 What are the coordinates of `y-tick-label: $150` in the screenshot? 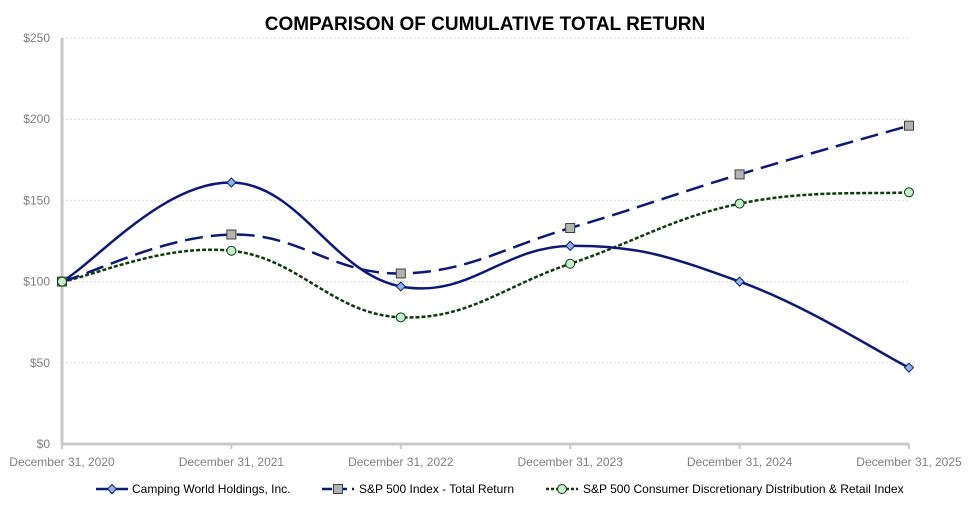 It's located at (36, 200).